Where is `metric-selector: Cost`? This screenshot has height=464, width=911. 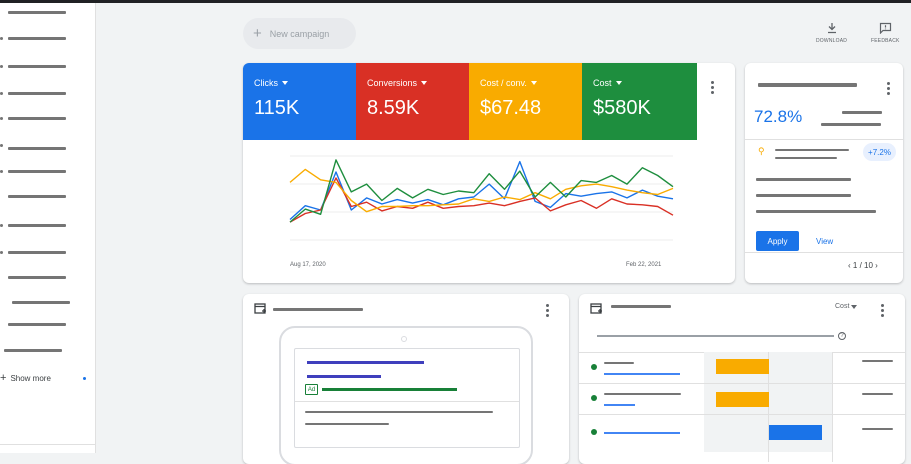 metric-selector: Cost is located at coordinates (846, 306).